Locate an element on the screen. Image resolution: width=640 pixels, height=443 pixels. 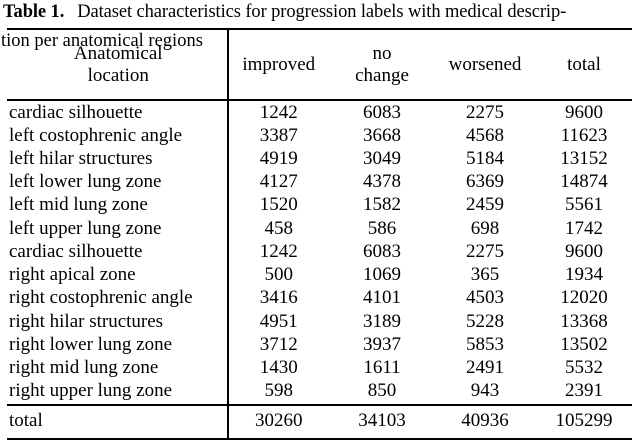
worsened-cell: 943 is located at coordinates (485, 391).